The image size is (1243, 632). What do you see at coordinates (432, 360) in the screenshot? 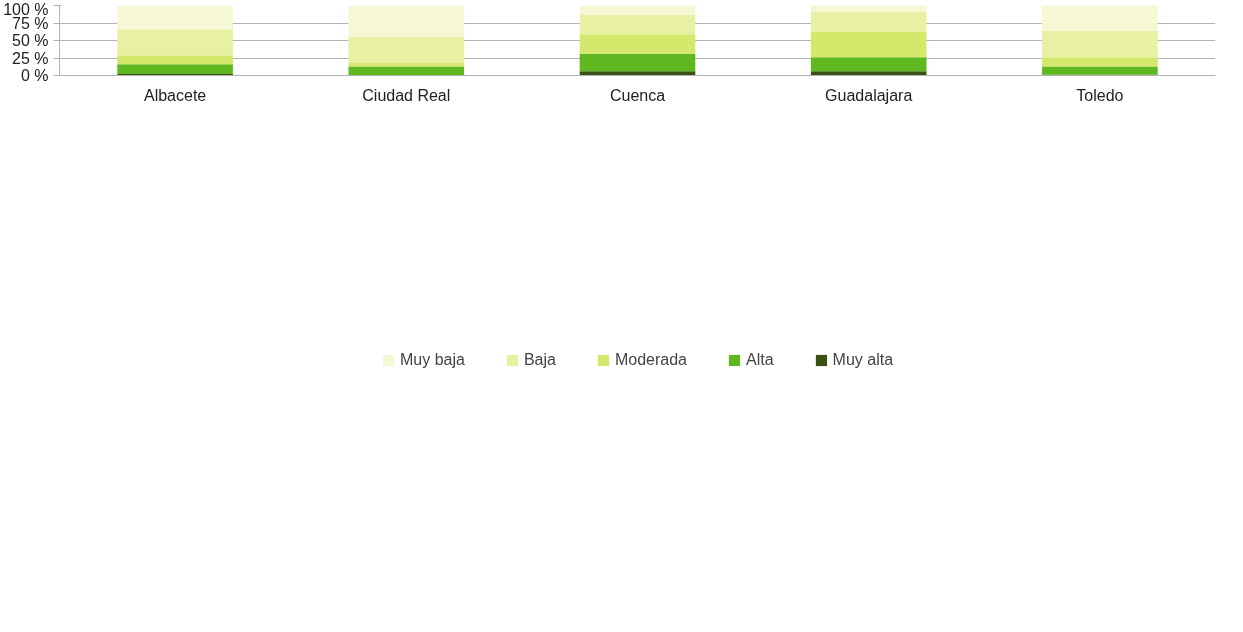
I see `legend-label: Muy baja` at bounding box center [432, 360].